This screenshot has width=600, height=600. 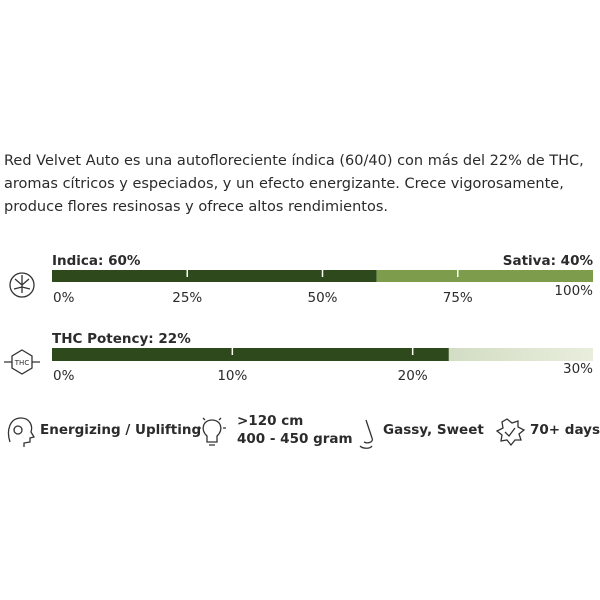 What do you see at coordinates (250, 354) in the screenshot?
I see `thc-bar` at bounding box center [250, 354].